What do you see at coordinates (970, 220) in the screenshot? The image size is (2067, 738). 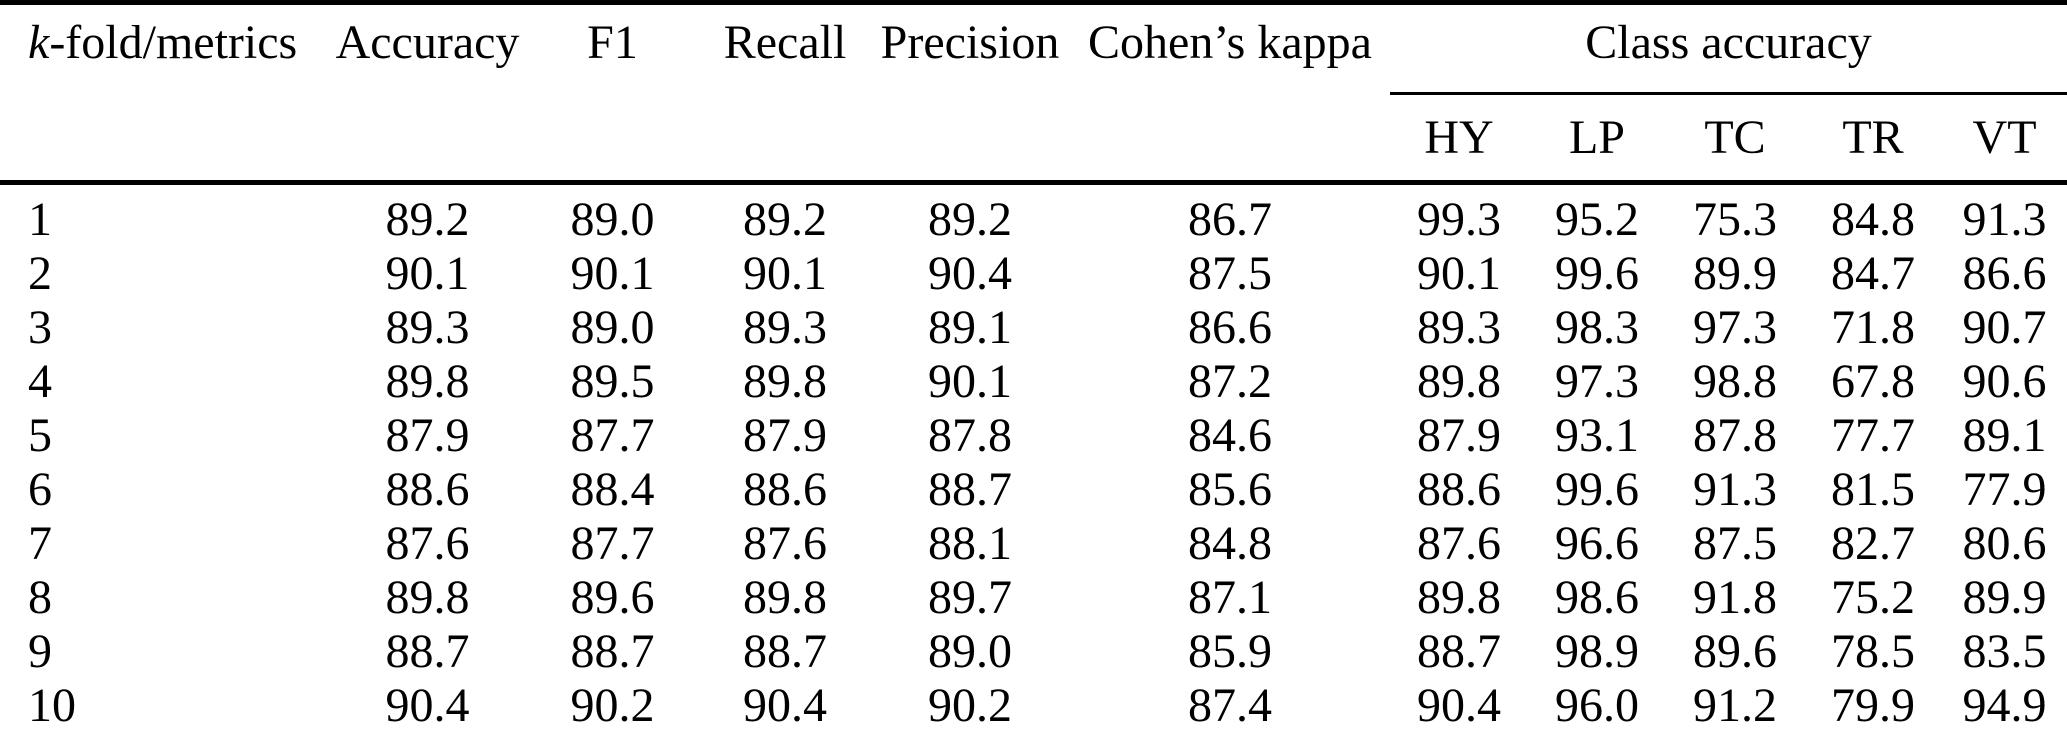 I see `precision-cell: 89.2` at bounding box center [970, 220].